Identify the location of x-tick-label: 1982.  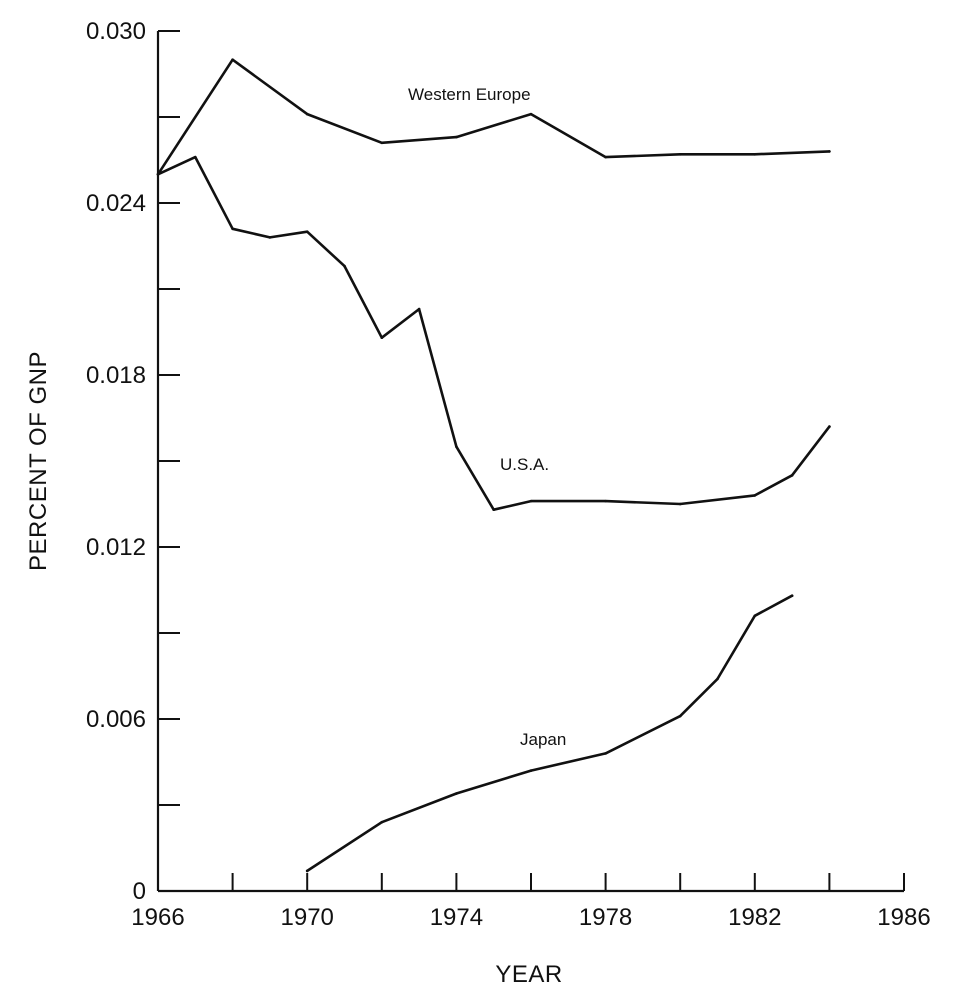
(754, 917).